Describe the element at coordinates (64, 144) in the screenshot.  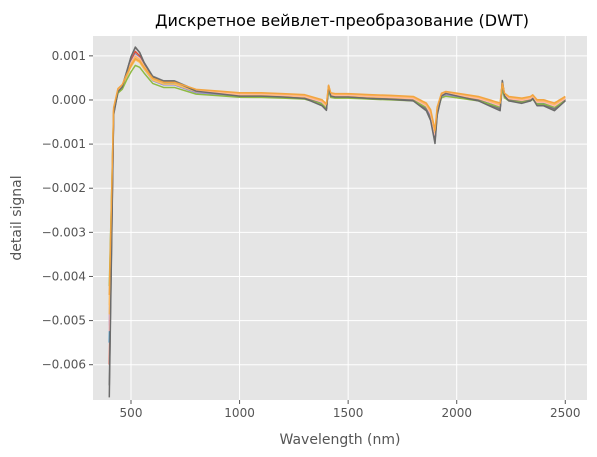
I see `y-tick-label: −0.001` at that location.